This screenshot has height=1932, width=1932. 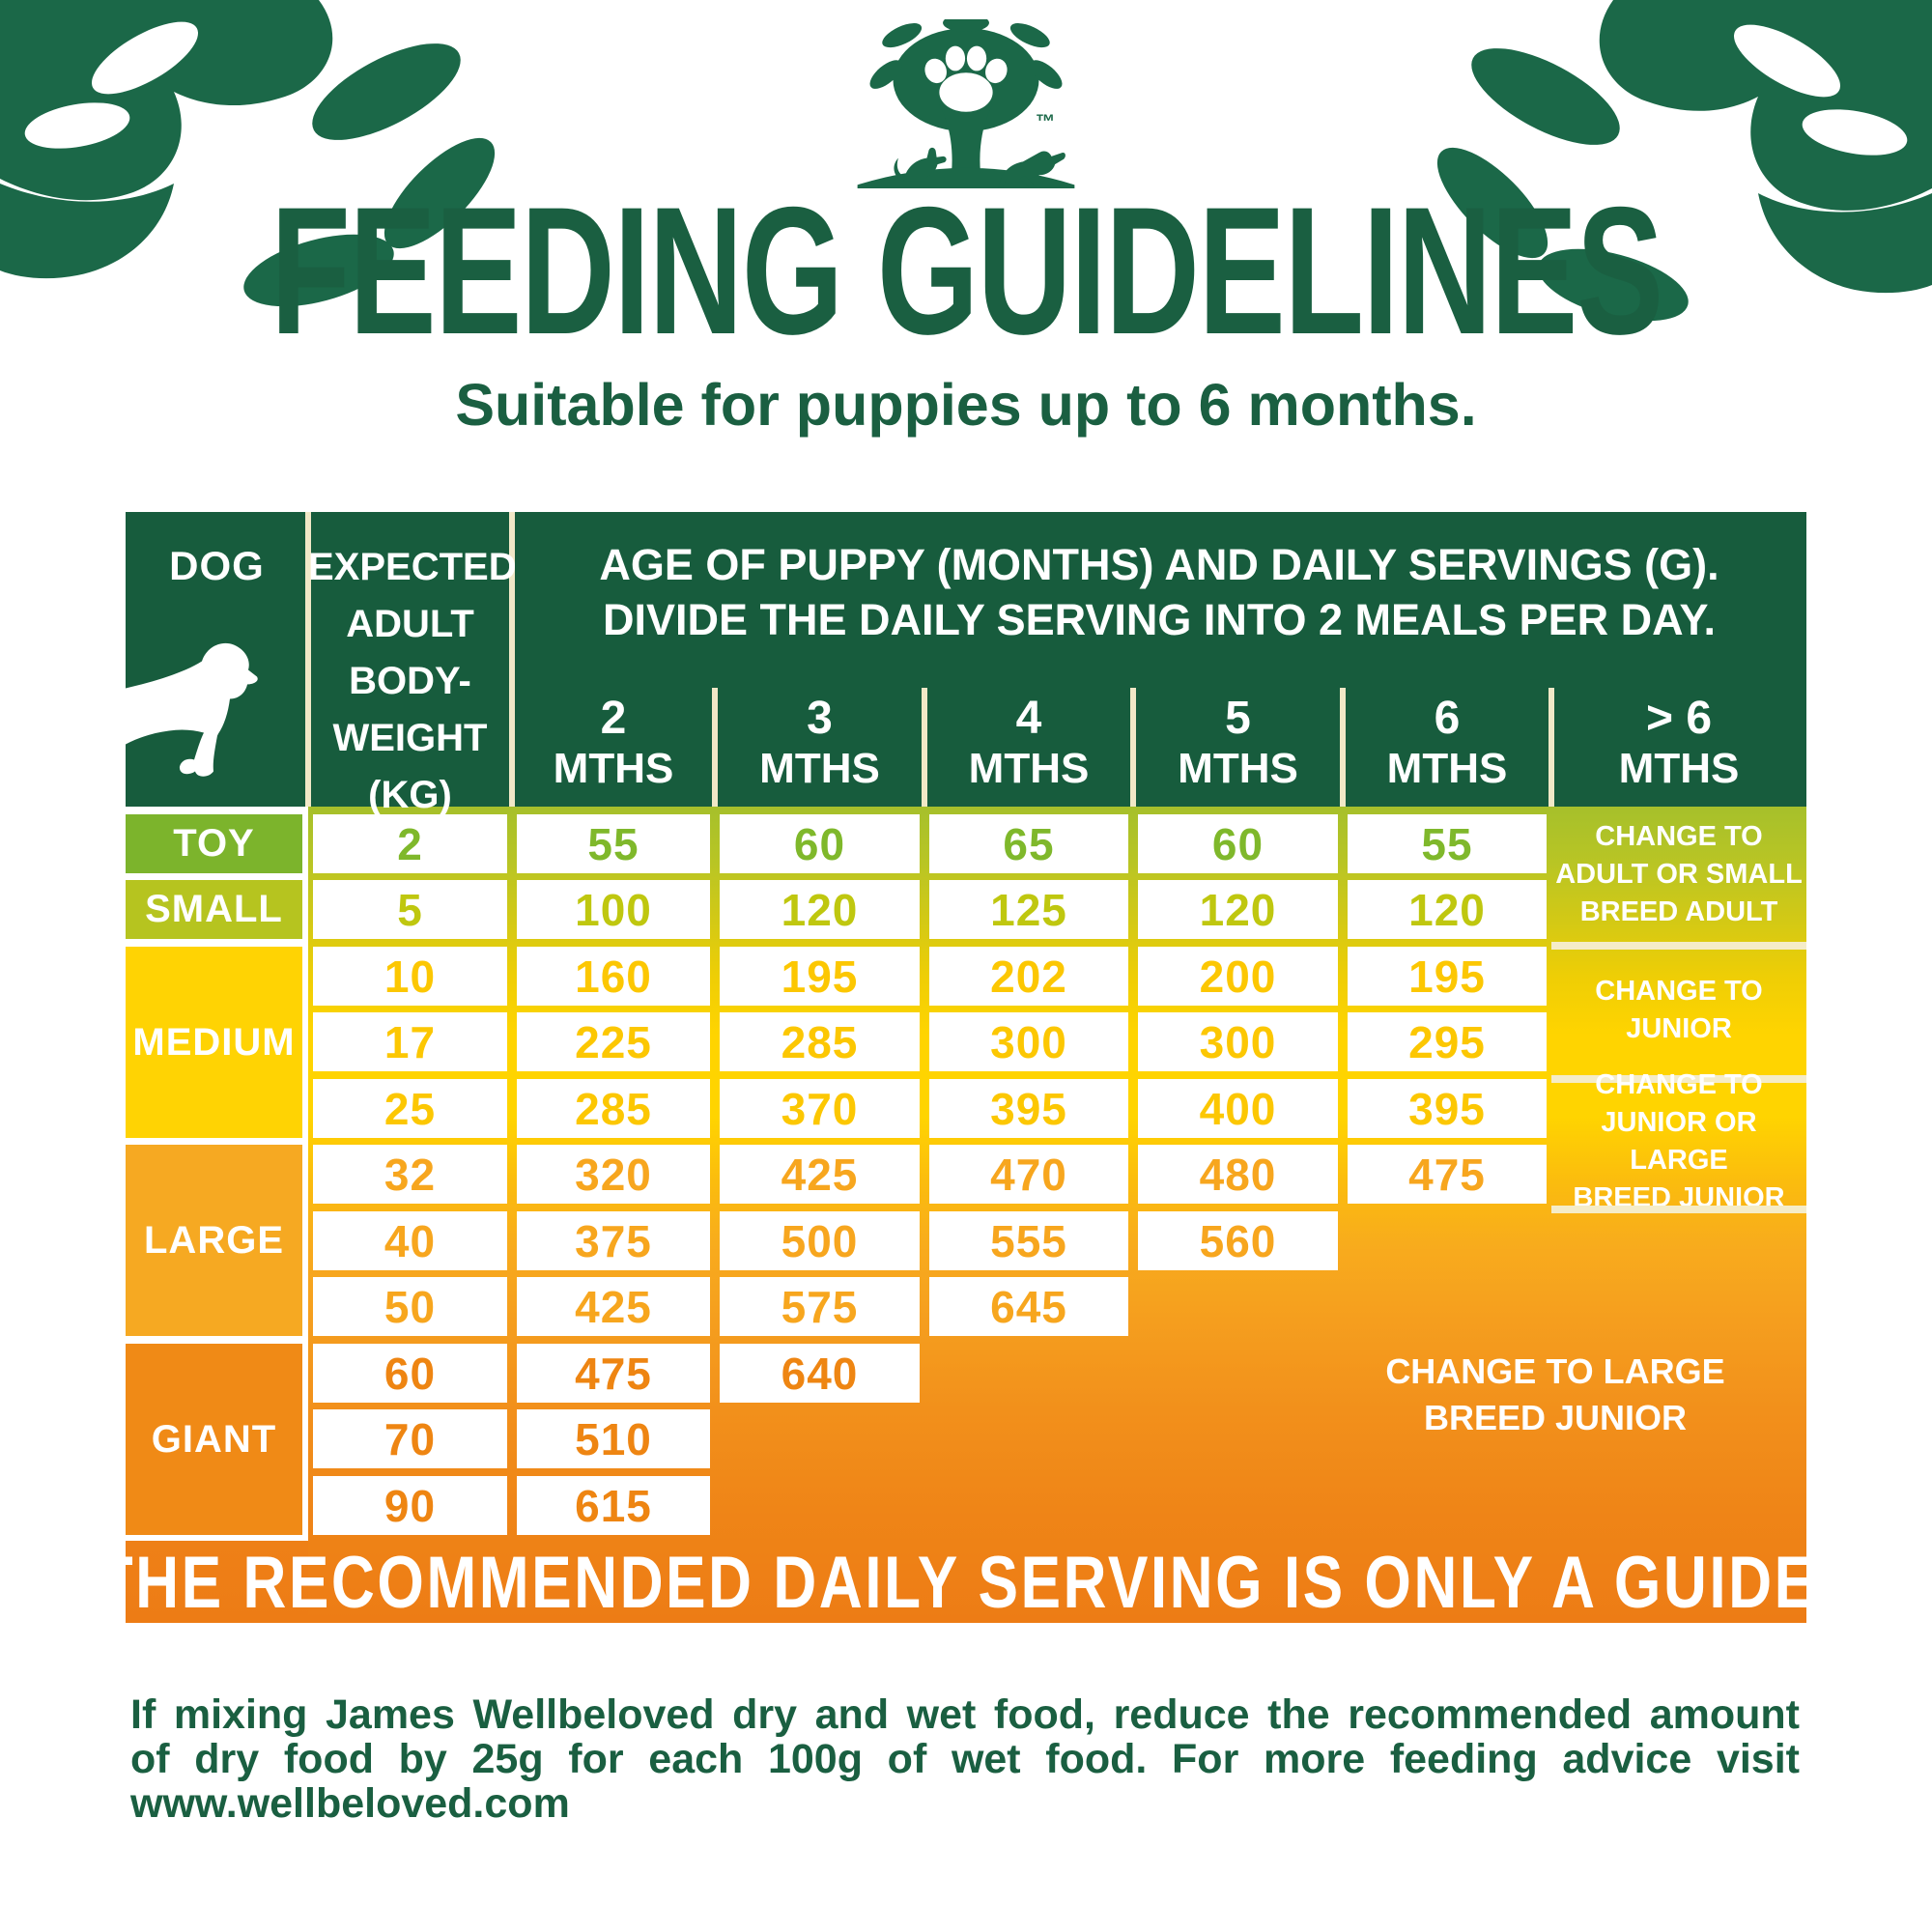 What do you see at coordinates (410, 1174) in the screenshot?
I see `weight-cell: 32` at bounding box center [410, 1174].